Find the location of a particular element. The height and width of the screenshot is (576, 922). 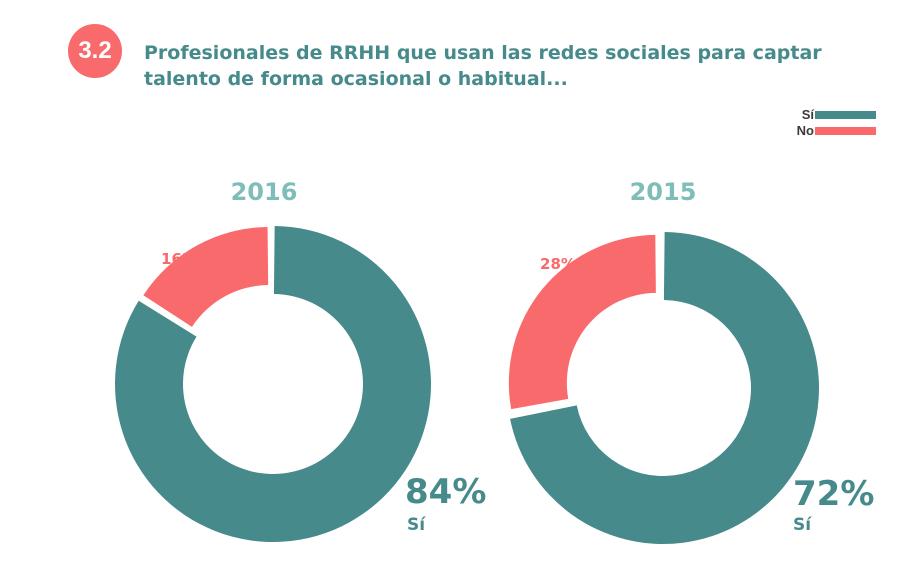

donut-slice-no-2015 is located at coordinates (582, 322).